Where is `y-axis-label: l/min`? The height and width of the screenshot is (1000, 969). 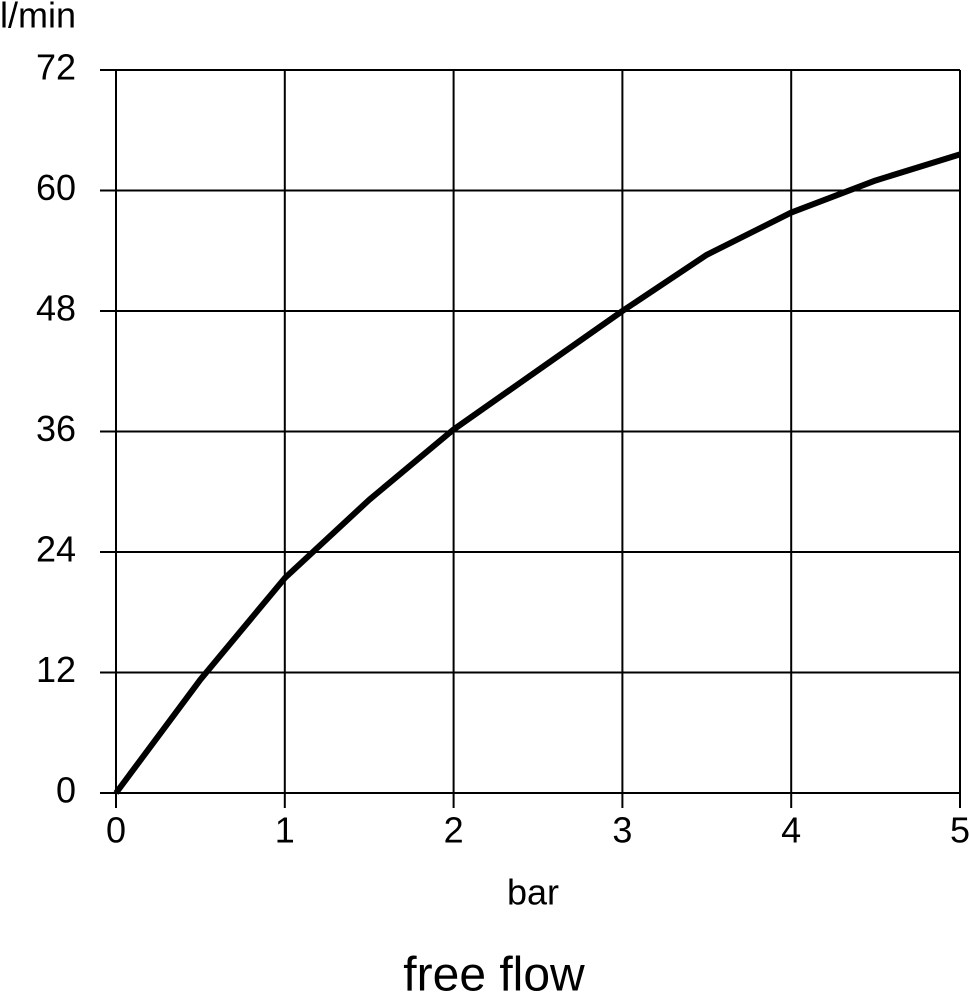 y-axis-label: l/min is located at coordinates (38, 18).